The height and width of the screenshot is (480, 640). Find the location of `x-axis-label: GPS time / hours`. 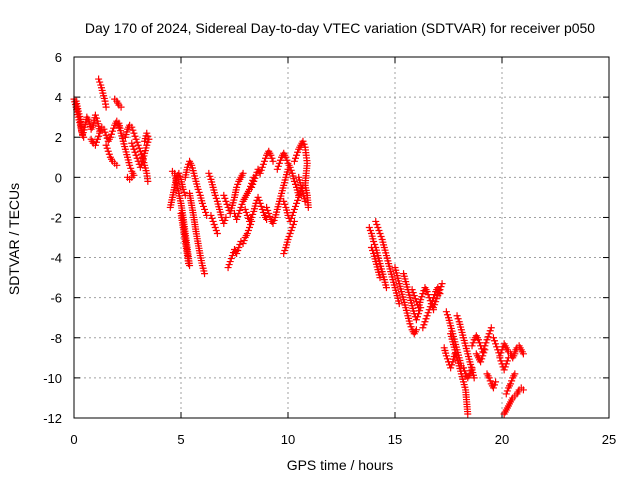

x-axis-label: GPS time / hours is located at coordinates (340, 465).